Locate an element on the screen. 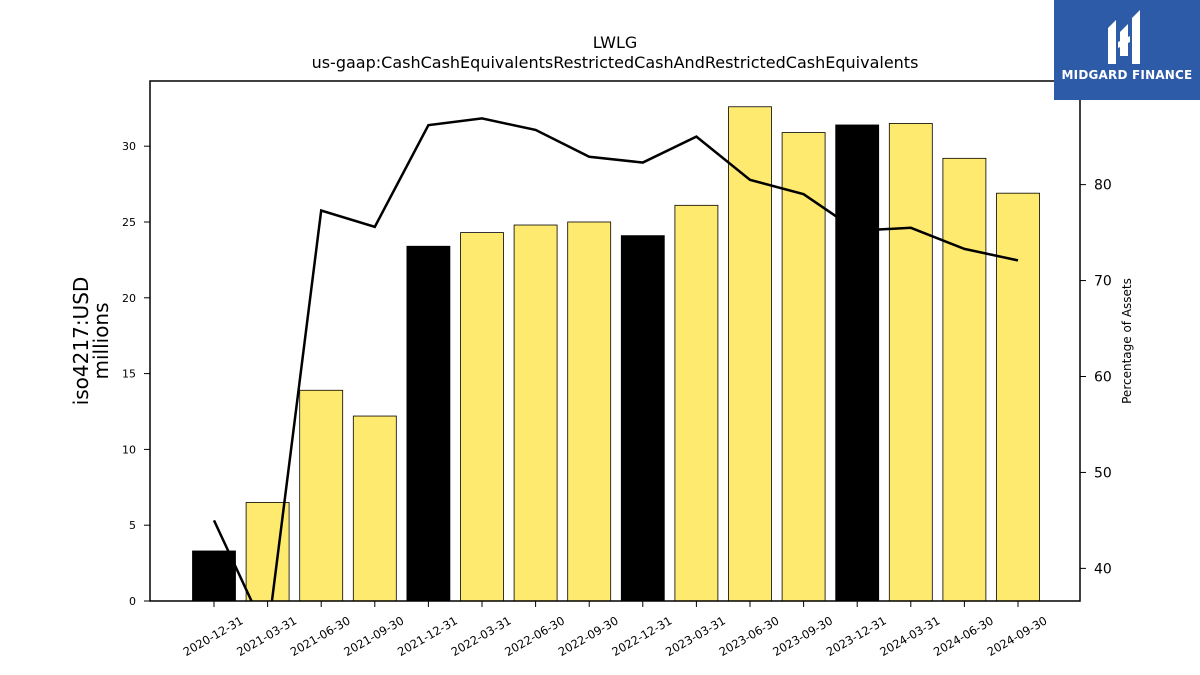 The image size is (1200, 675). x-tick-label: 2022-03-31 is located at coordinates (481, 636).